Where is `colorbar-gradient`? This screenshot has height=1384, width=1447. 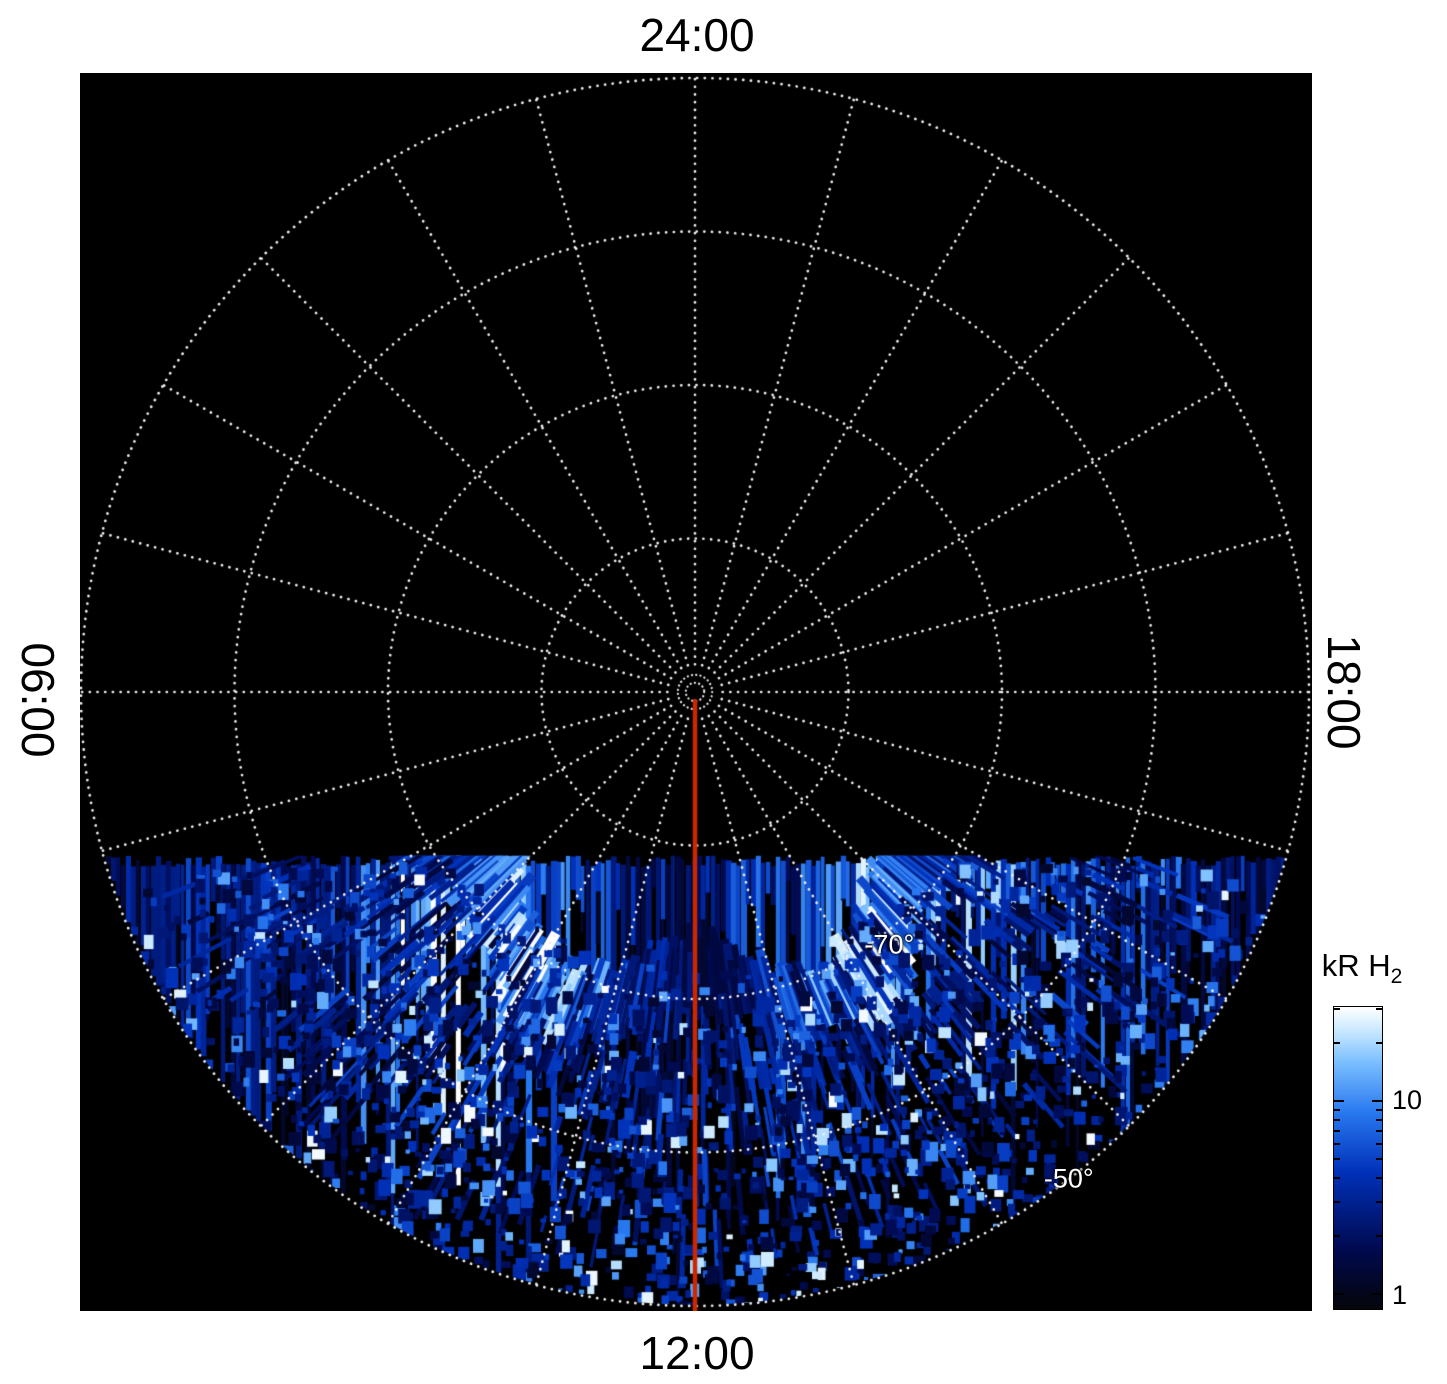
colorbar-gradient is located at coordinates (1358, 1158).